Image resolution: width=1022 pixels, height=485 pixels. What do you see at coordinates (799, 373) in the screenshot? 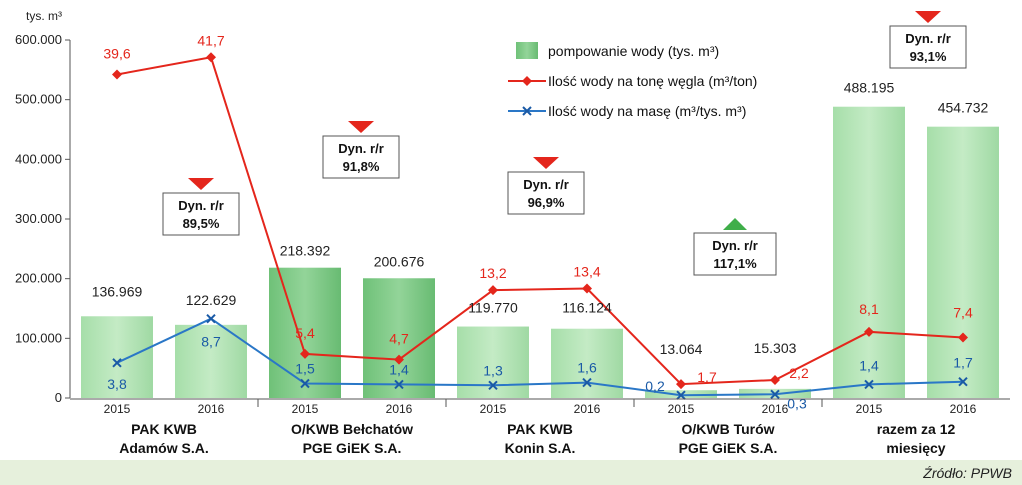
I see `per-ton-label: 2,2` at bounding box center [799, 373].